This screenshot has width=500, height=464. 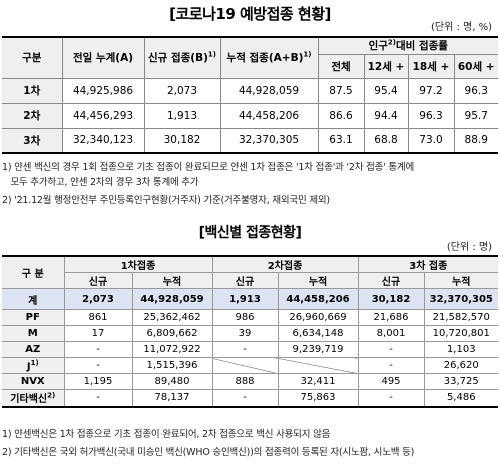 I want to click on cumulative-cell: 44,928,059, so click(x=269, y=90).